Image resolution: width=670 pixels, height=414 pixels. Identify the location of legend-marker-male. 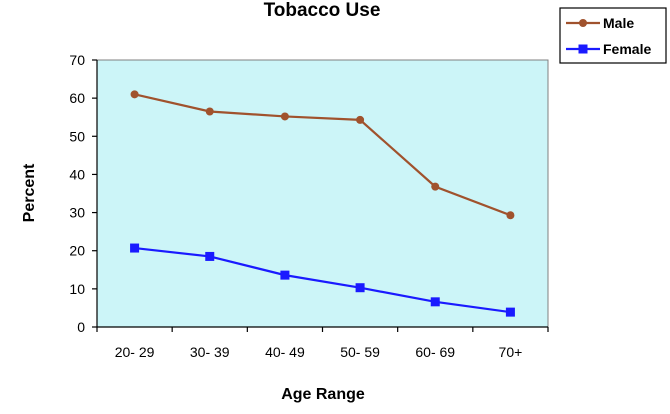
(583, 23).